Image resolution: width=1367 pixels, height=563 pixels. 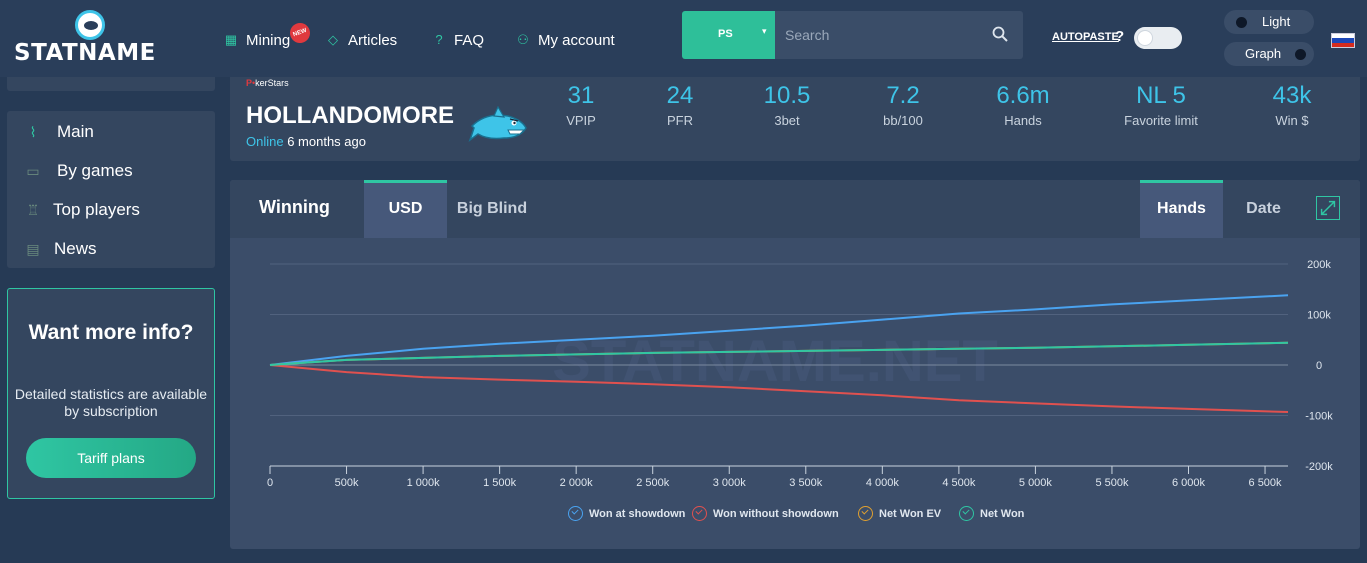 What do you see at coordinates (883, 483) in the screenshot?
I see `x-tick-label: 4 000k` at bounding box center [883, 483].